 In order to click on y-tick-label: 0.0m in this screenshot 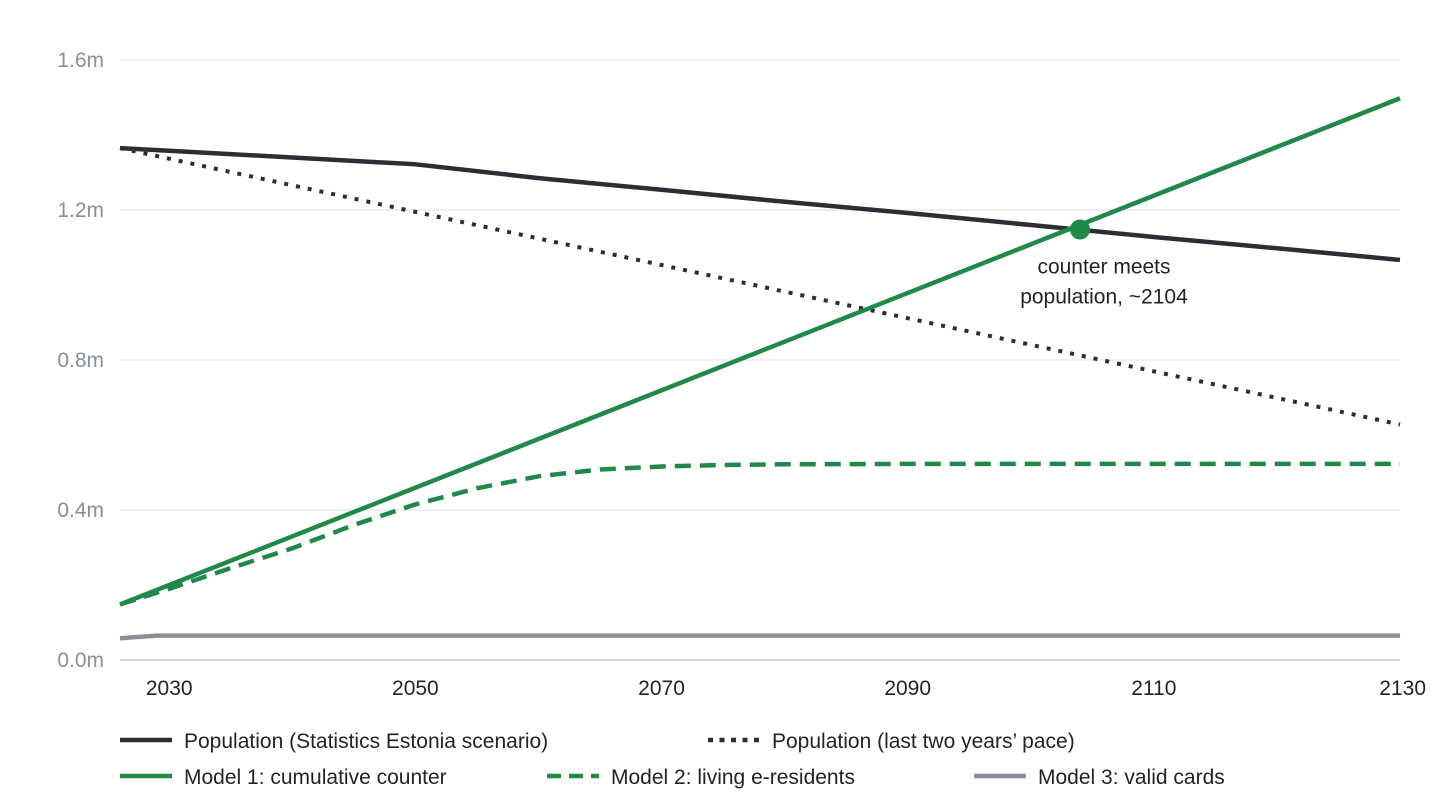, I will do `click(80, 660)`.